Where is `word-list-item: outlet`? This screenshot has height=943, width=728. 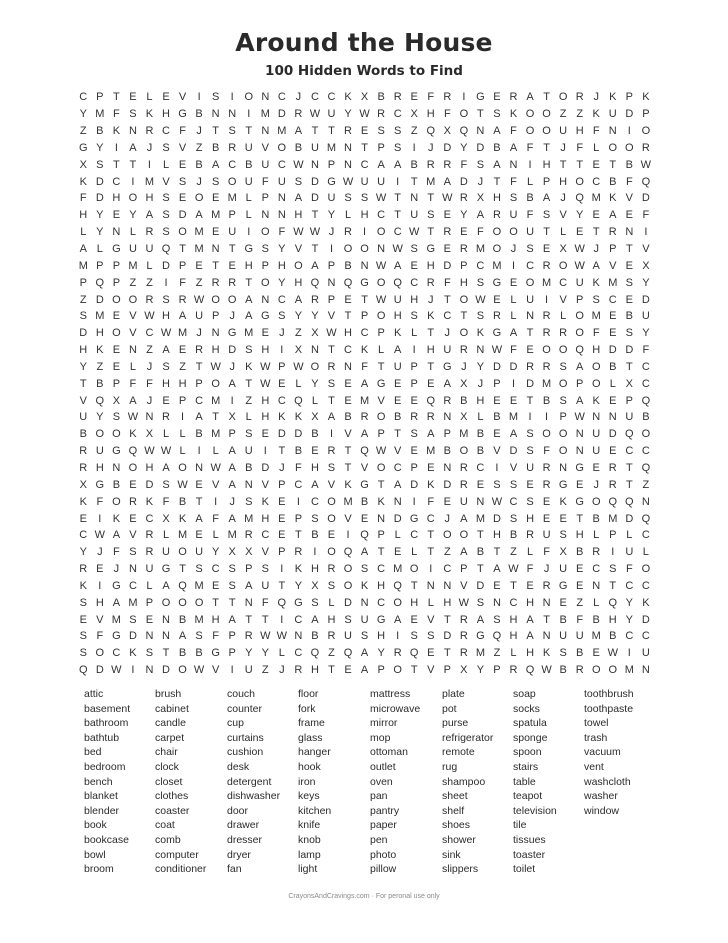
word-list-item: outlet is located at coordinates (383, 766).